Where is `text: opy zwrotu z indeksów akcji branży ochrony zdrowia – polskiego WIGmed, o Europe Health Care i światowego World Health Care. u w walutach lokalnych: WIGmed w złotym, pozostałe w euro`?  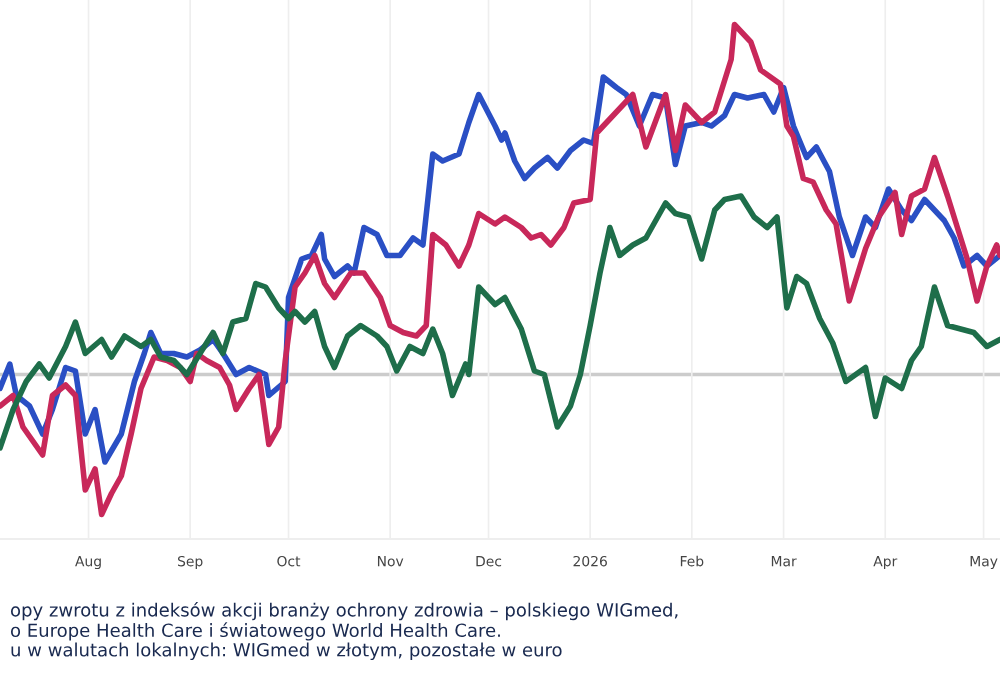
text: opy zwrotu z indeksów akcji branży ochrony zdrowia – polskiego WIGmed, o Europe Health Care i światowego World Health Care. u w walutach lokalnych: WIGmed w złotym, pozostałe w euro is located at coordinates (344, 631).